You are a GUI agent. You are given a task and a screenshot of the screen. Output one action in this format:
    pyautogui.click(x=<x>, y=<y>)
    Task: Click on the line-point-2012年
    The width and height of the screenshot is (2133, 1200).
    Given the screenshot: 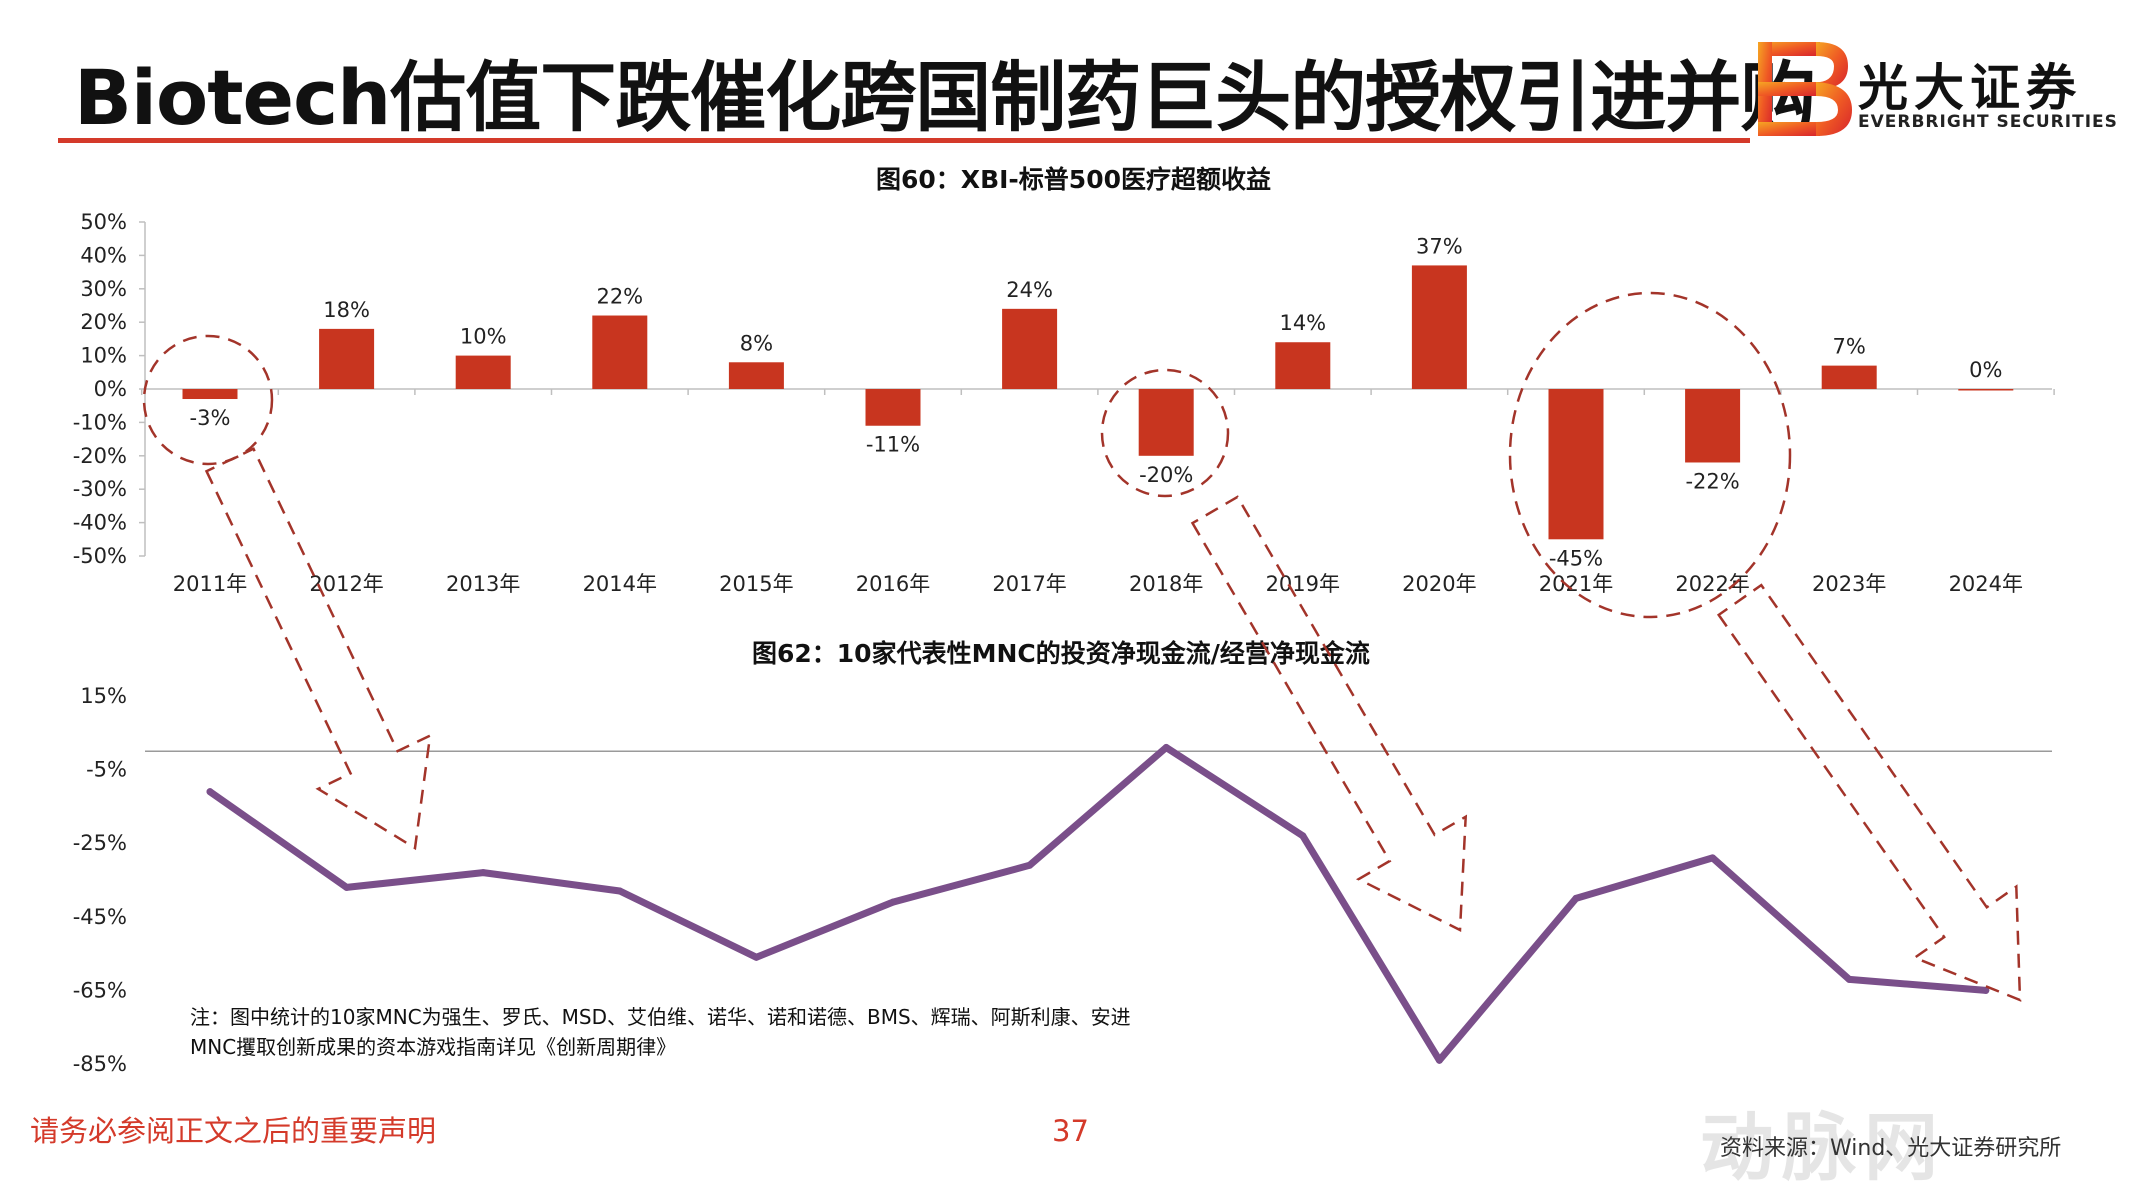 What is the action you would take?
    pyautogui.click(x=347, y=887)
    